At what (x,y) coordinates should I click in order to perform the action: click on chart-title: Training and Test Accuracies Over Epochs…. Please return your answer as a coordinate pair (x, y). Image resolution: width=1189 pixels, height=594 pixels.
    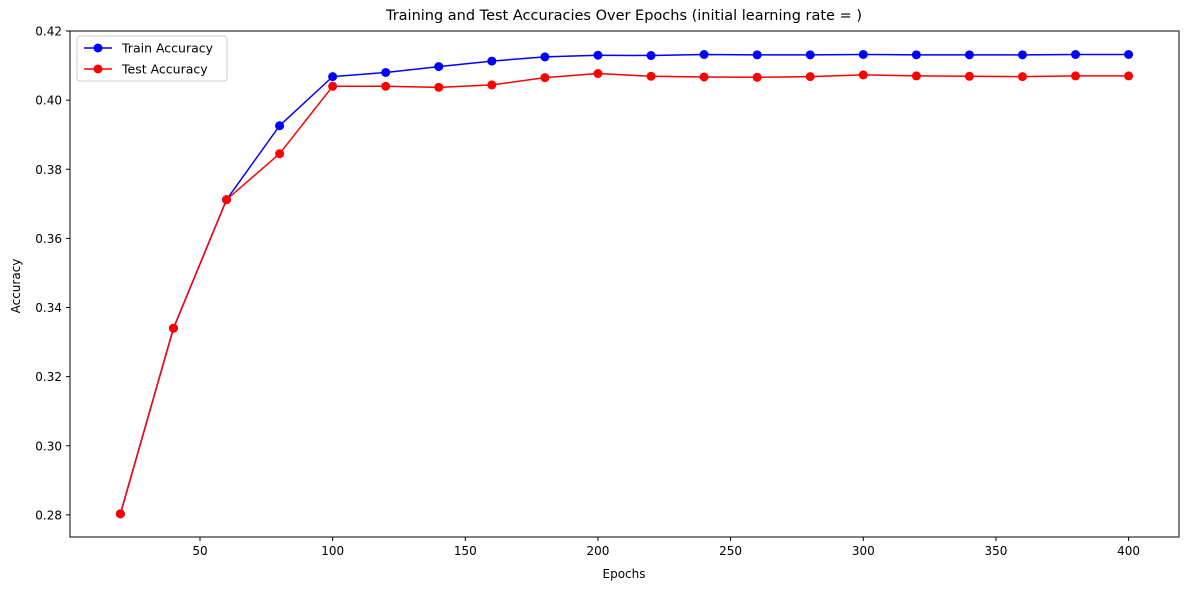
    Looking at the image, I should click on (623, 16).